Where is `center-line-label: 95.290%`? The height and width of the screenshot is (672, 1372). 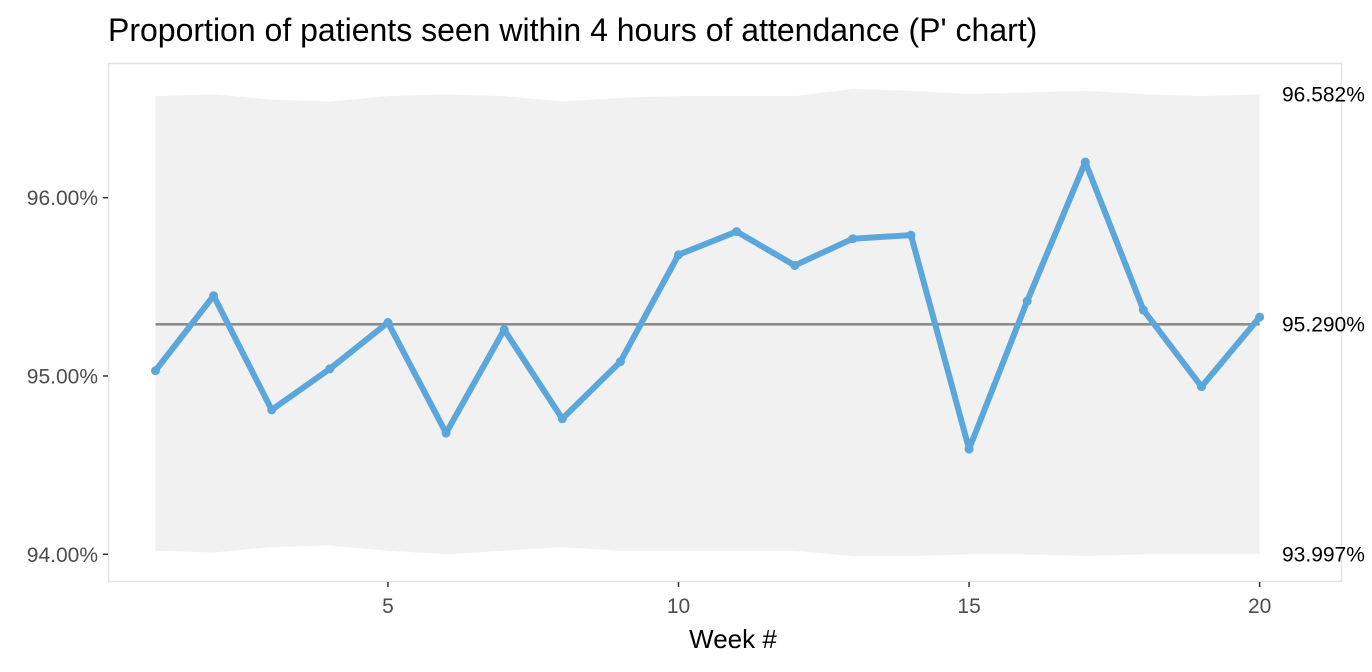
center-line-label: 95.290% is located at coordinates (1323, 324).